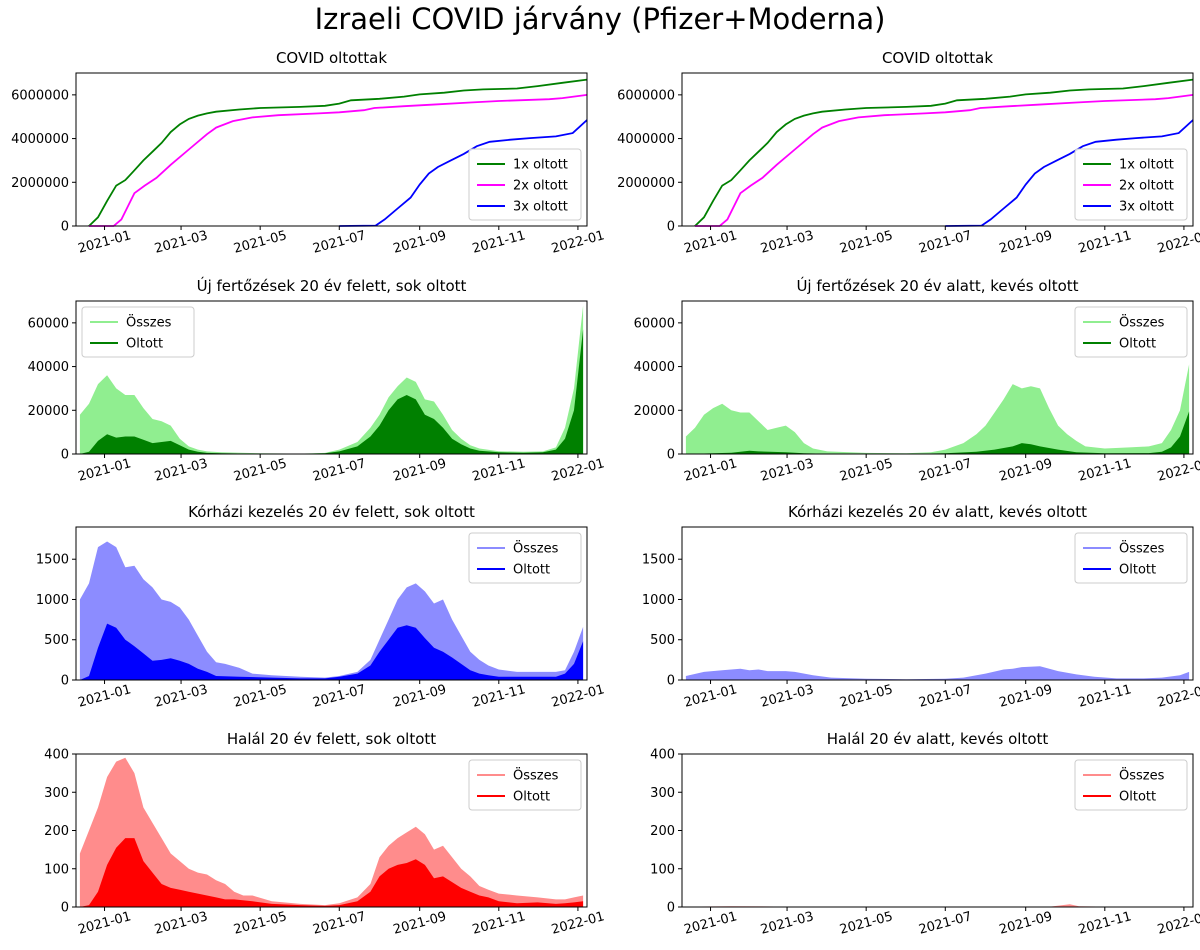 The height and width of the screenshot is (950, 1200). What do you see at coordinates (331, 512) in the screenshot?
I see `subplot-title: Kórházi kezelés 20 év felett, sok oltott` at bounding box center [331, 512].